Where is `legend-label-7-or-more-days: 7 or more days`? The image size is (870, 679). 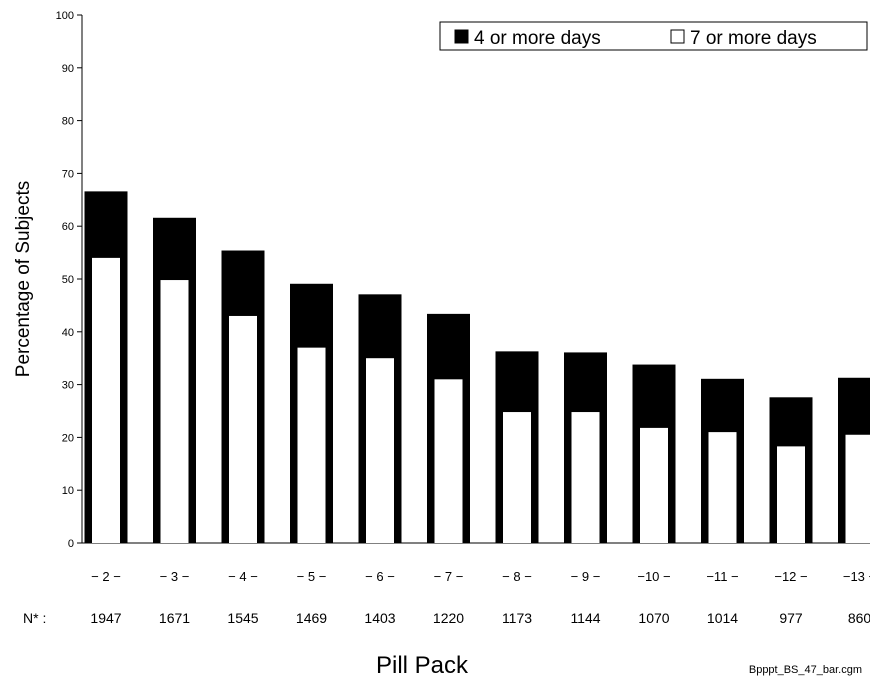 legend-label-7-or-more-days: 7 or more days is located at coordinates (753, 38).